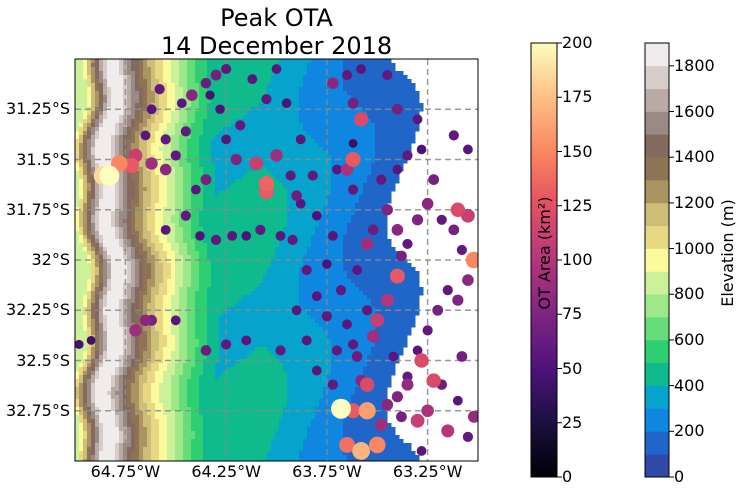 This screenshot has height=494, width=740. What do you see at coordinates (694, 157) in the screenshot?
I see `elevation-tick-label: 1400` at bounding box center [694, 157].